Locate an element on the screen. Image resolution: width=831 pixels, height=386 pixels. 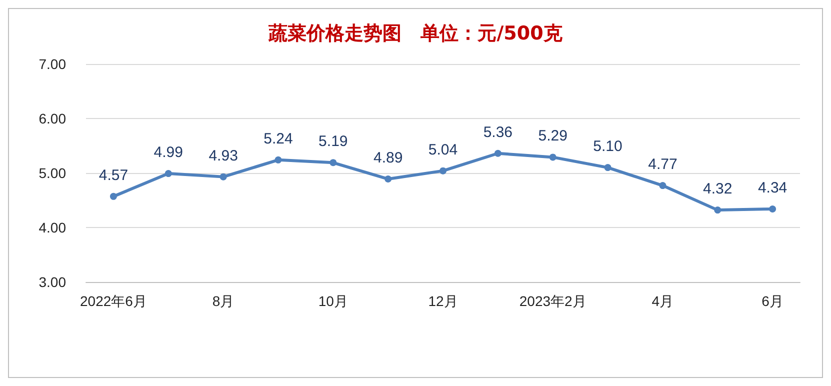
data-label: 4.99 is located at coordinates (168, 153).